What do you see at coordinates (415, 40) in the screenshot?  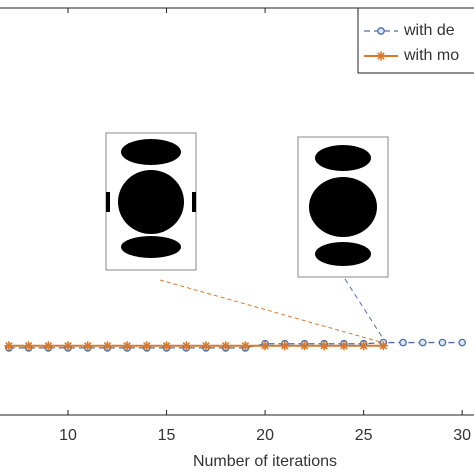 I see `legend-box` at bounding box center [415, 40].